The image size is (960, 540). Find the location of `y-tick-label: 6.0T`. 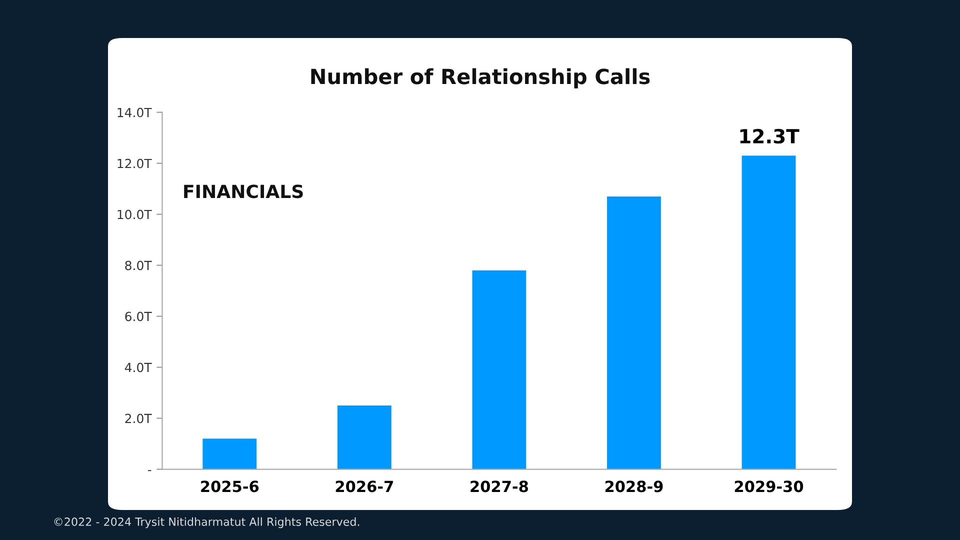

y-tick-label: 6.0T is located at coordinates (138, 317).